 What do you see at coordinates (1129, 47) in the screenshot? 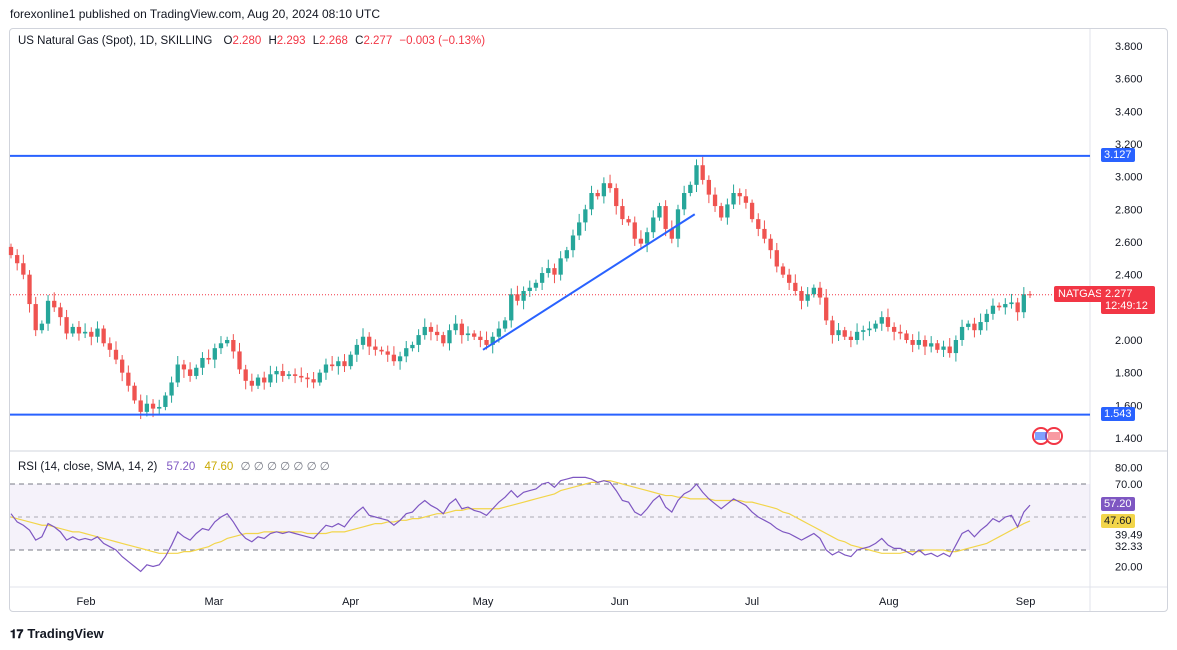
I see `price-tick-label: 3.800` at bounding box center [1129, 47].